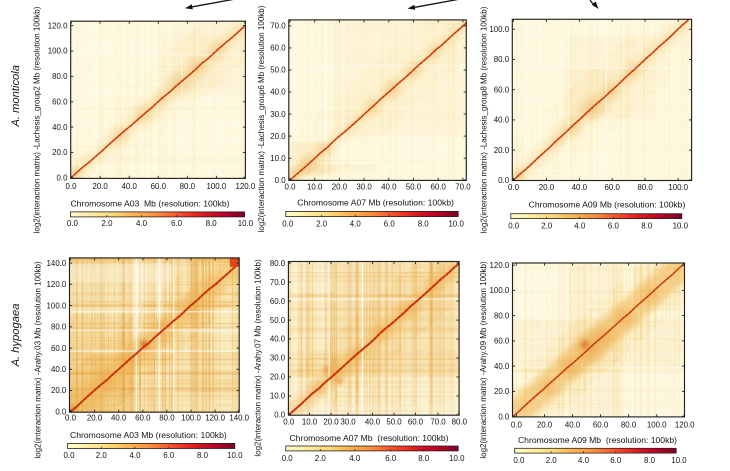  Describe the element at coordinates (597, 440) in the screenshot. I see `svg-text:Chromosome A09 Mb (resolution: Chromosome A09 Mb (resolution: 100kb)` at that location.